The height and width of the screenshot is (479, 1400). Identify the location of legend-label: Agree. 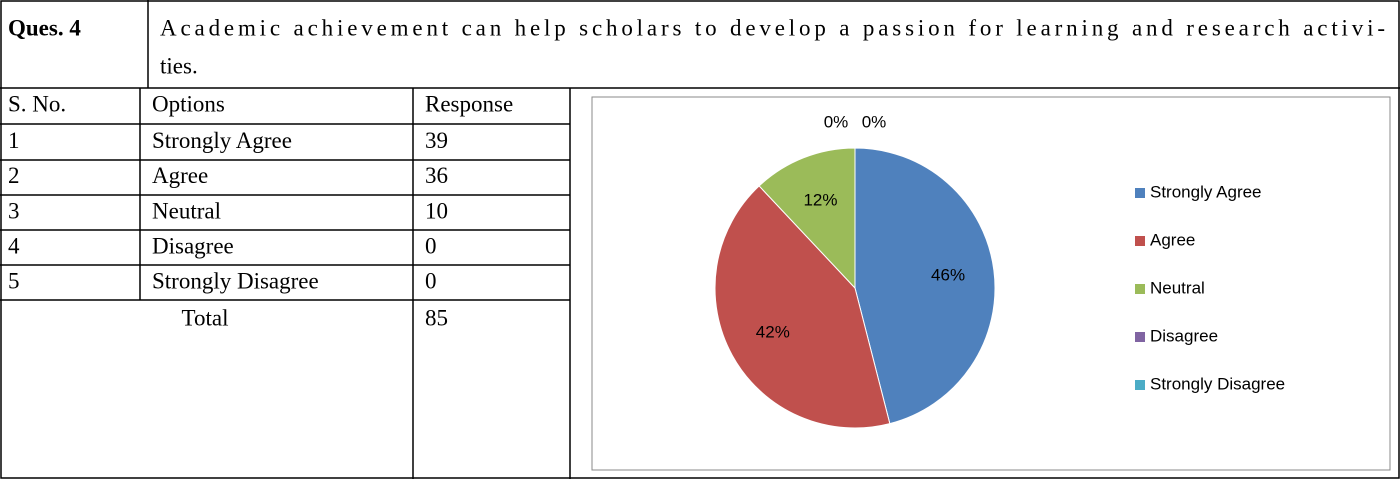
(1172, 239).